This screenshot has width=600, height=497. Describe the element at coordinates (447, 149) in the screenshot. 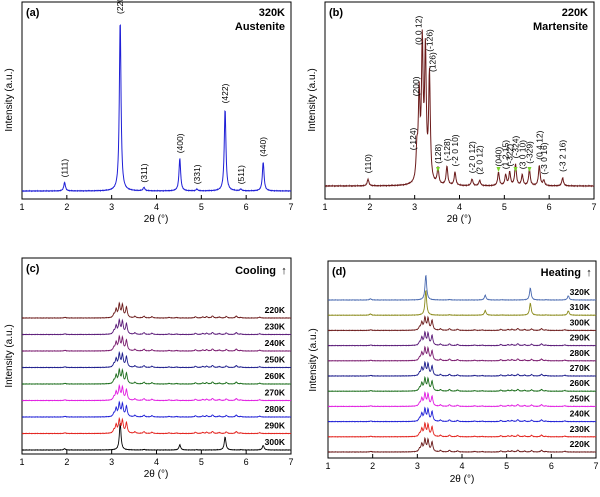

I see `peak-label: (-128)` at that location.